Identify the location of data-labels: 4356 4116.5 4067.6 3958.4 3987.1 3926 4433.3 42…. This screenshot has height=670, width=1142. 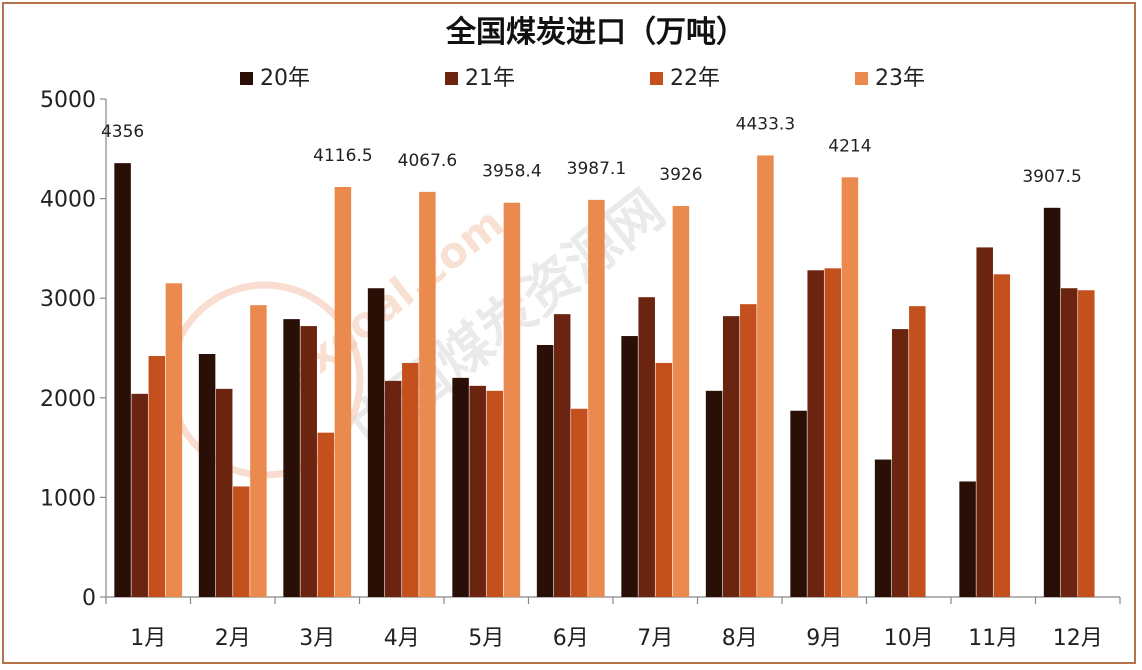
(591, 150).